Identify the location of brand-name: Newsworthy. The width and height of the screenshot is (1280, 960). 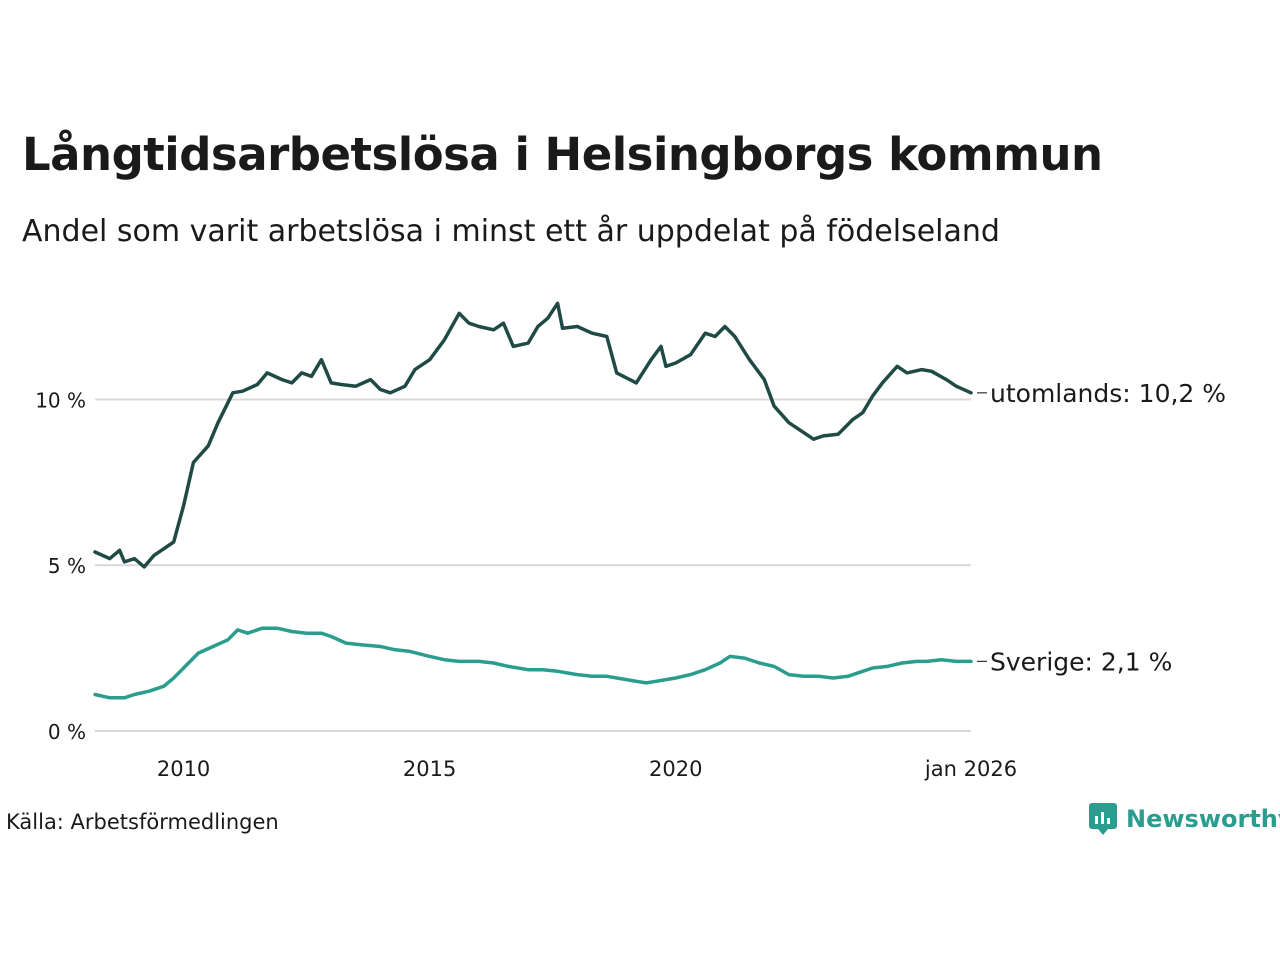
(1203, 819).